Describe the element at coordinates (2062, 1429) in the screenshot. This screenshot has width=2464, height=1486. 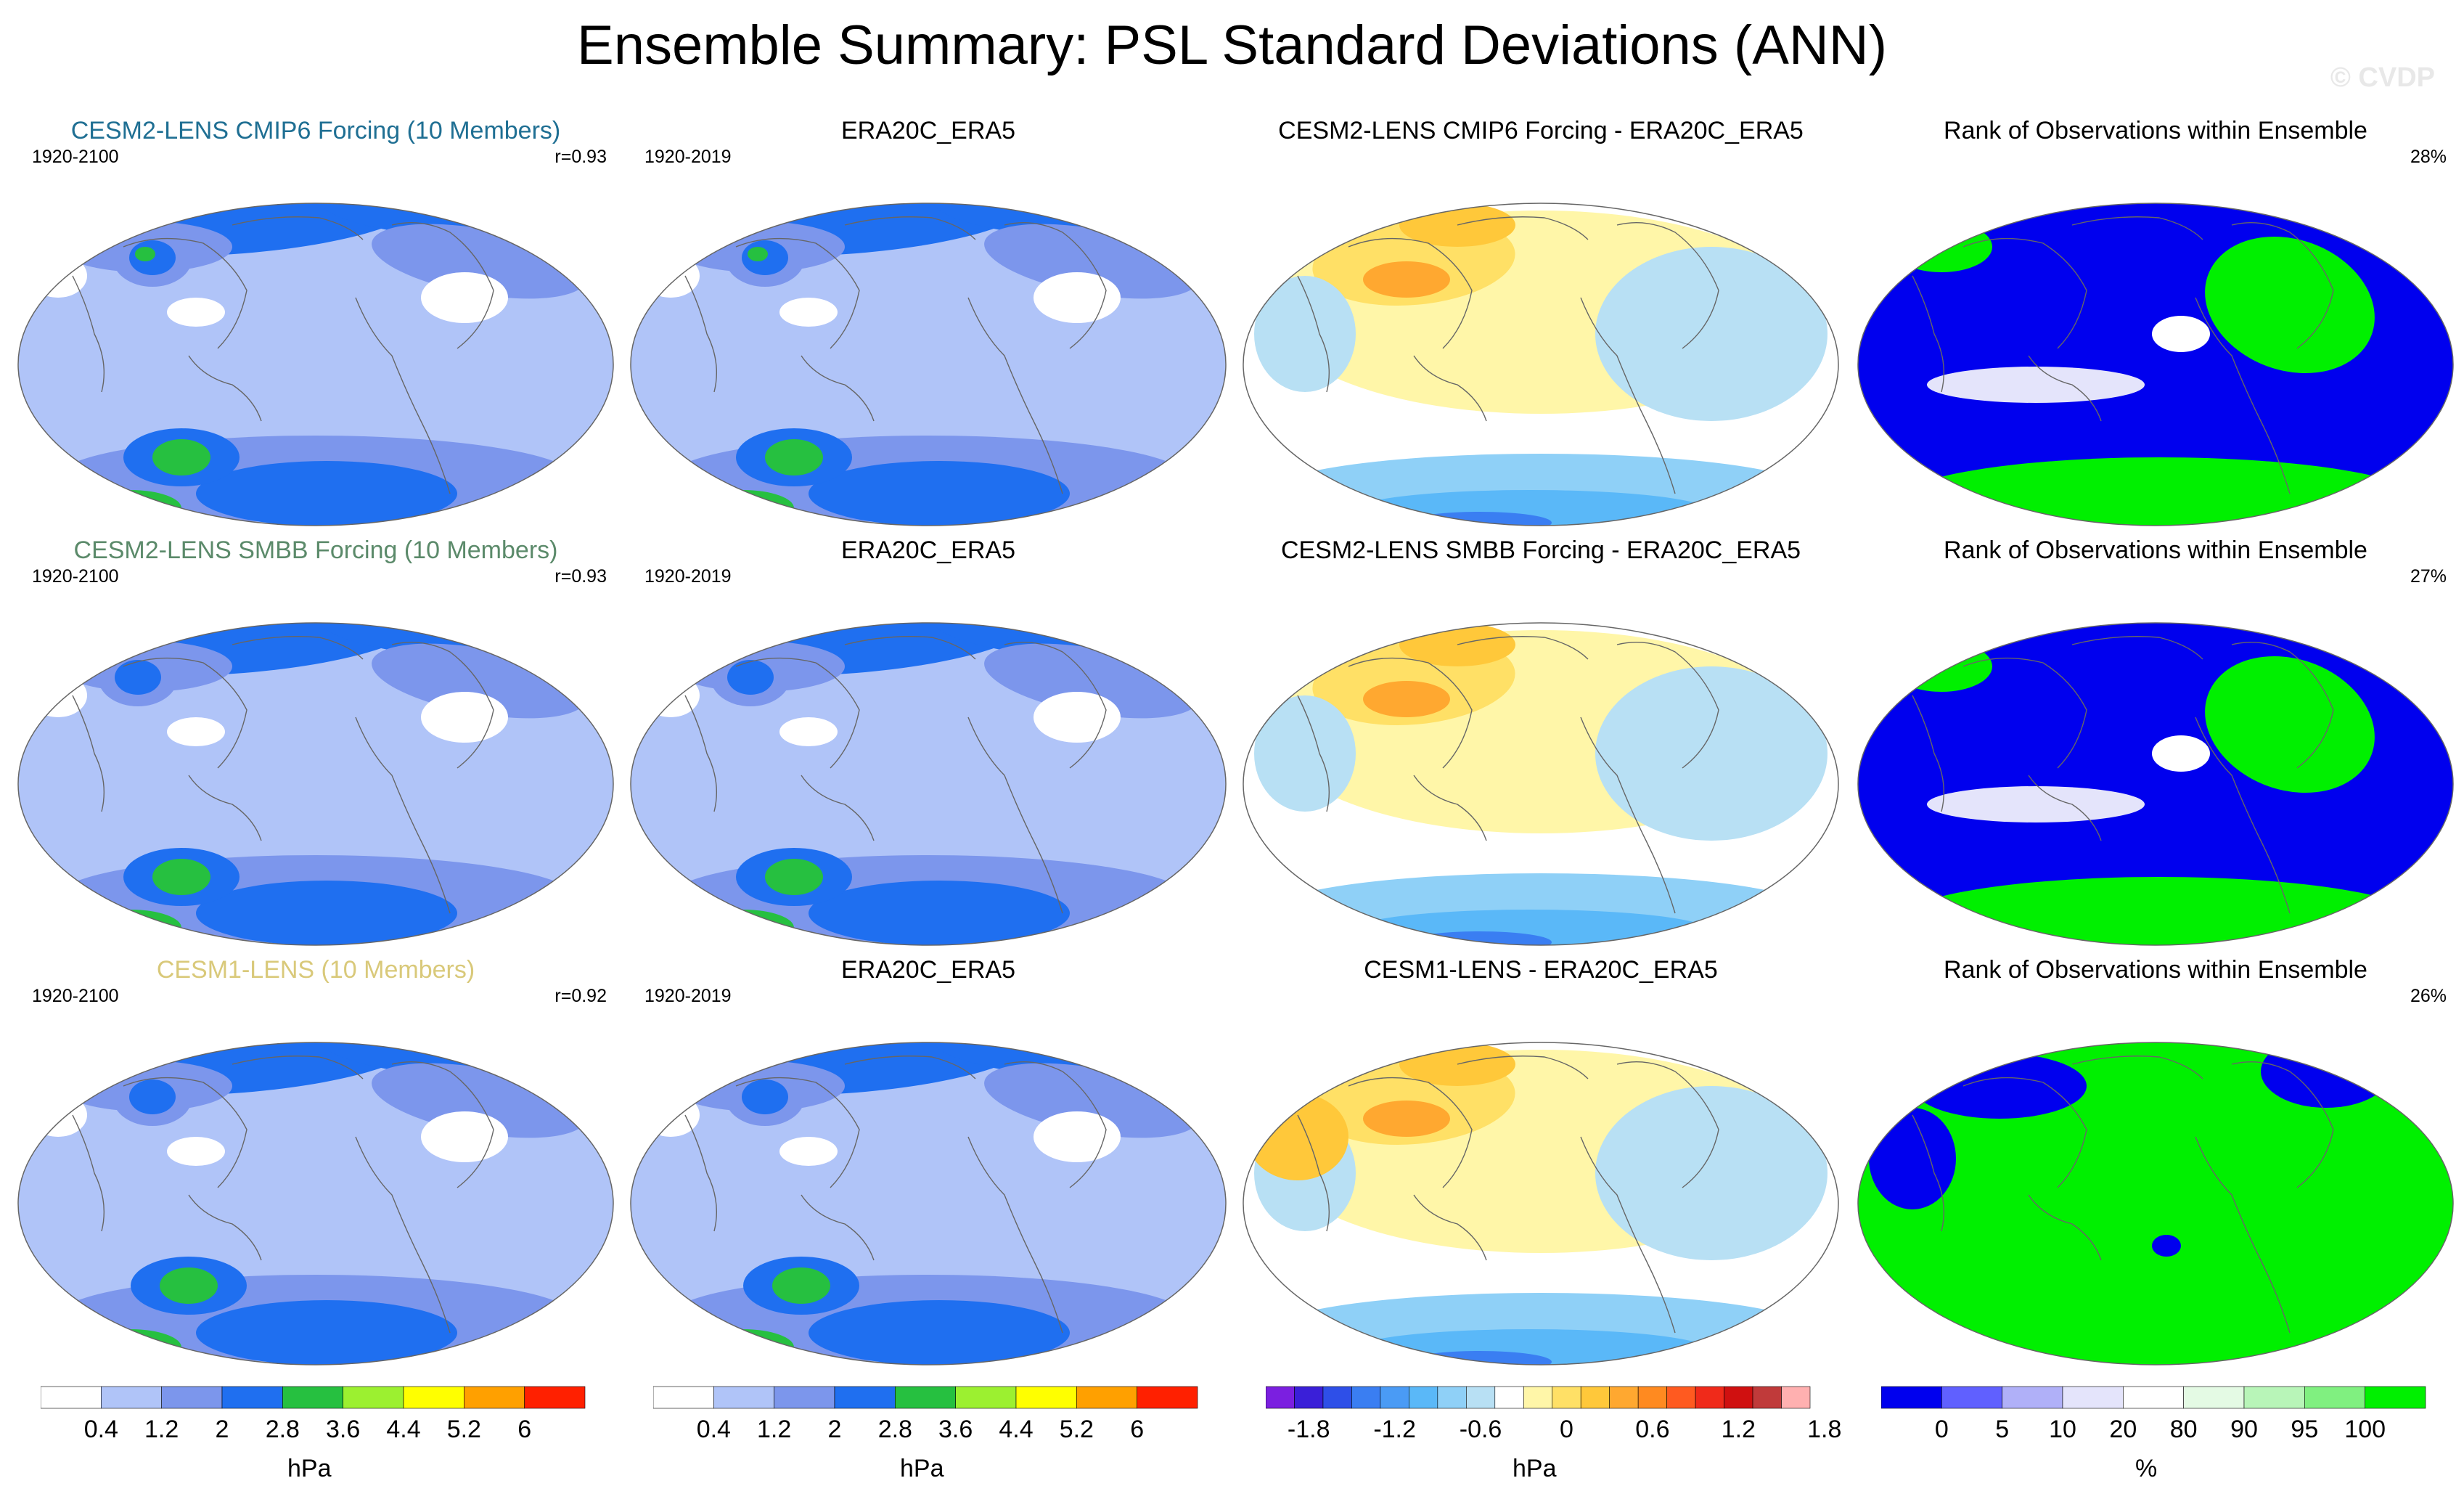
I see `colorbar-tick-label: 10` at that location.